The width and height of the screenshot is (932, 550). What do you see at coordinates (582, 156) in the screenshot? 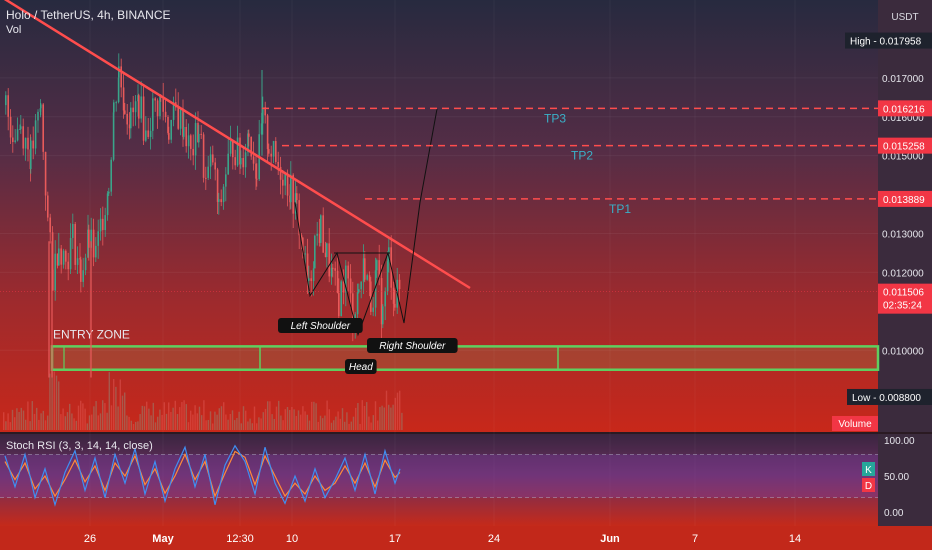
I see `tp-label: TP2` at bounding box center [582, 156].